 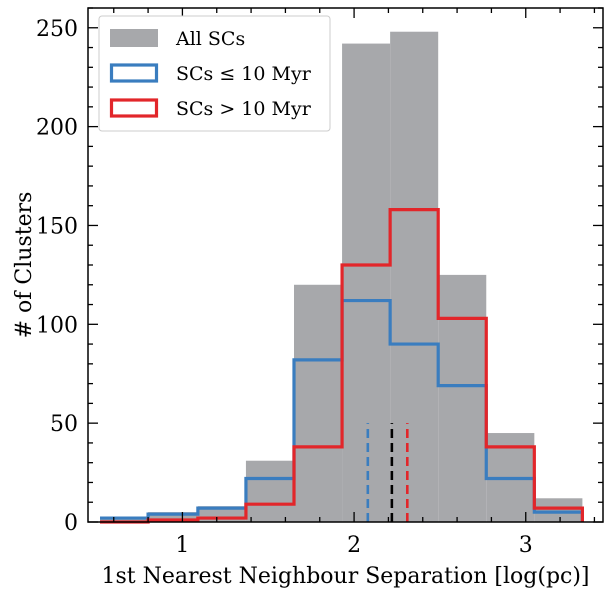 I want to click on x-tick-label: 2, so click(x=354, y=545).